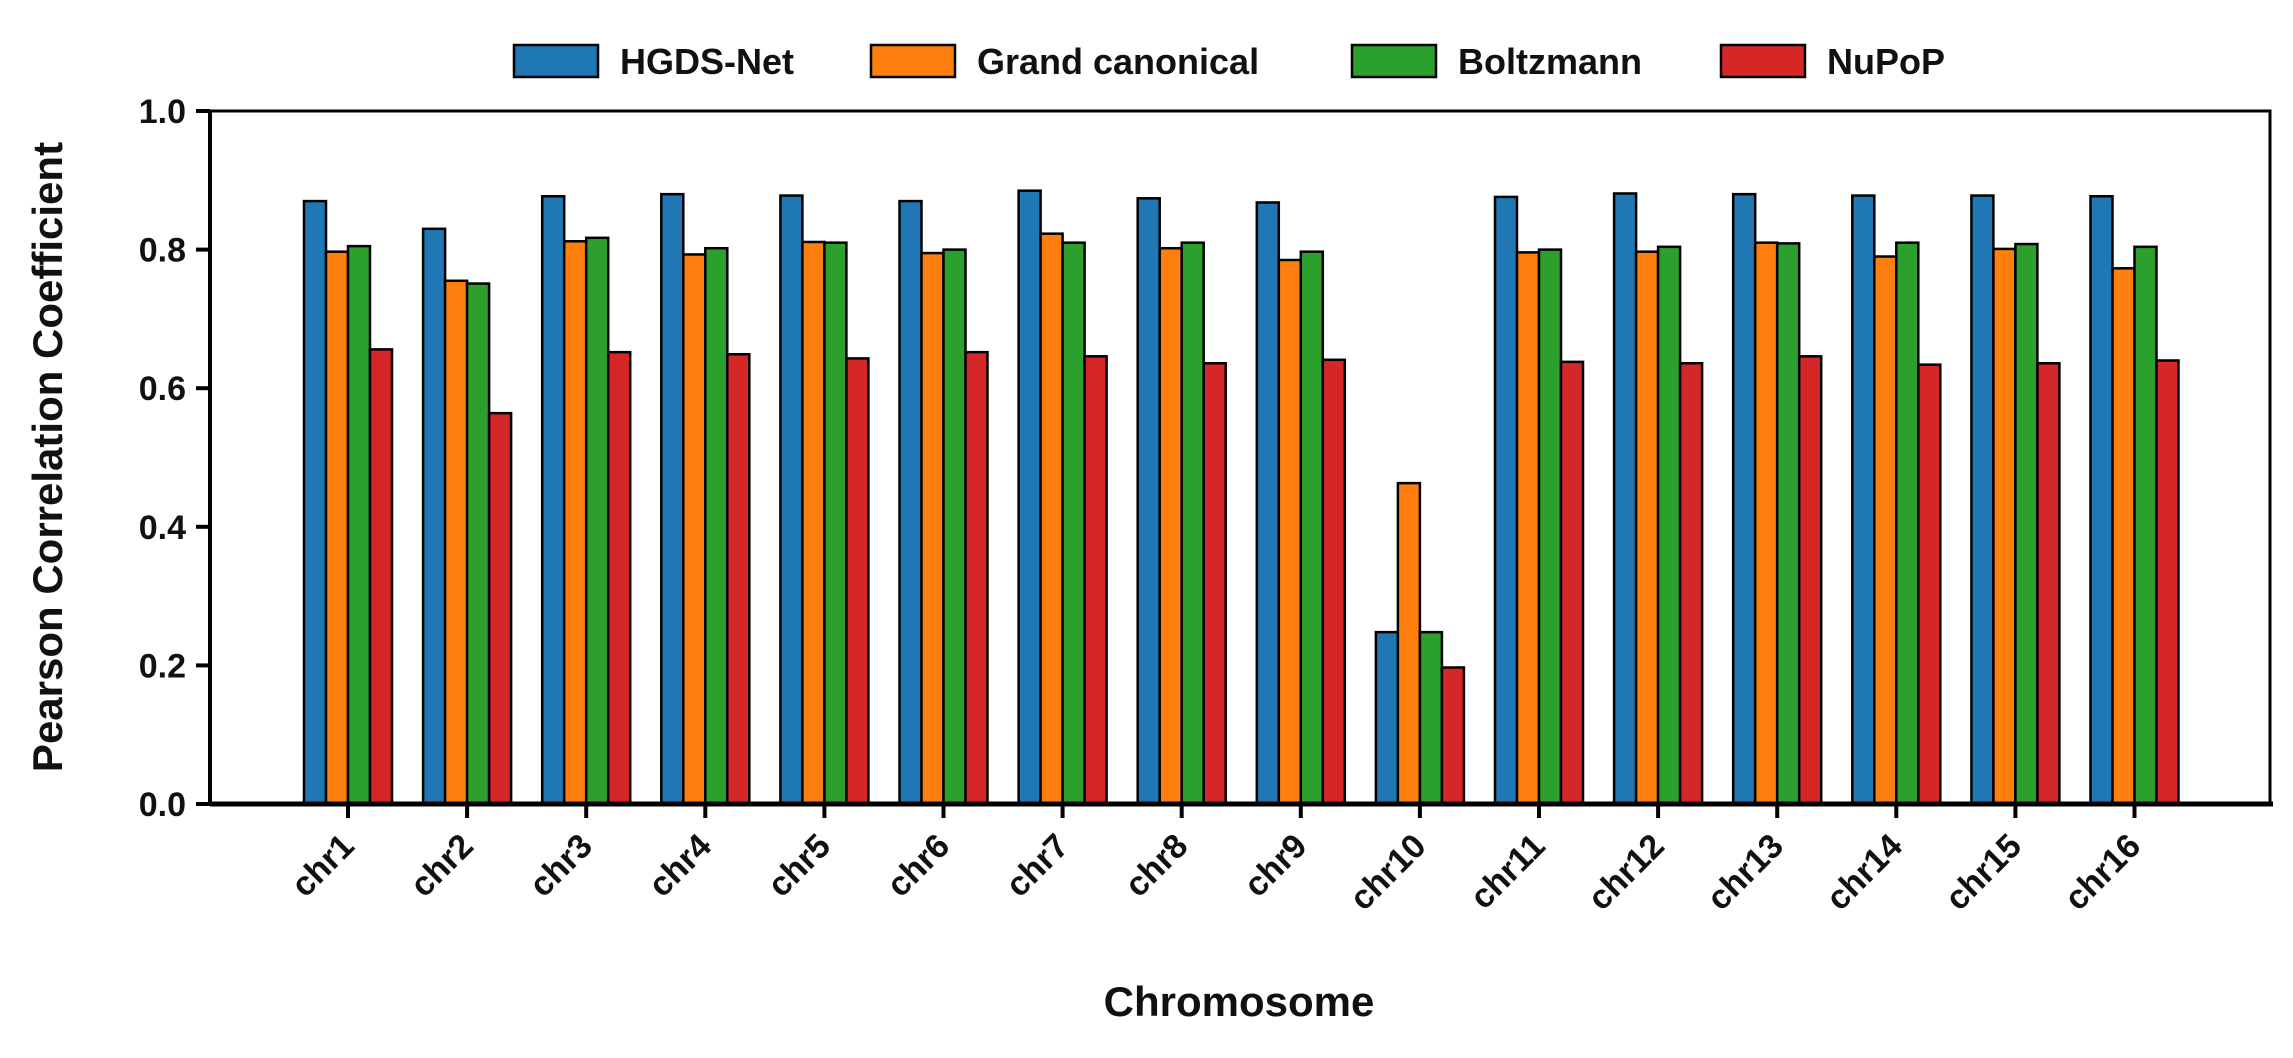 The image size is (2293, 1058). What do you see at coordinates (442, 866) in the screenshot?
I see `x-tick-label-chr2: chr2` at bounding box center [442, 866].